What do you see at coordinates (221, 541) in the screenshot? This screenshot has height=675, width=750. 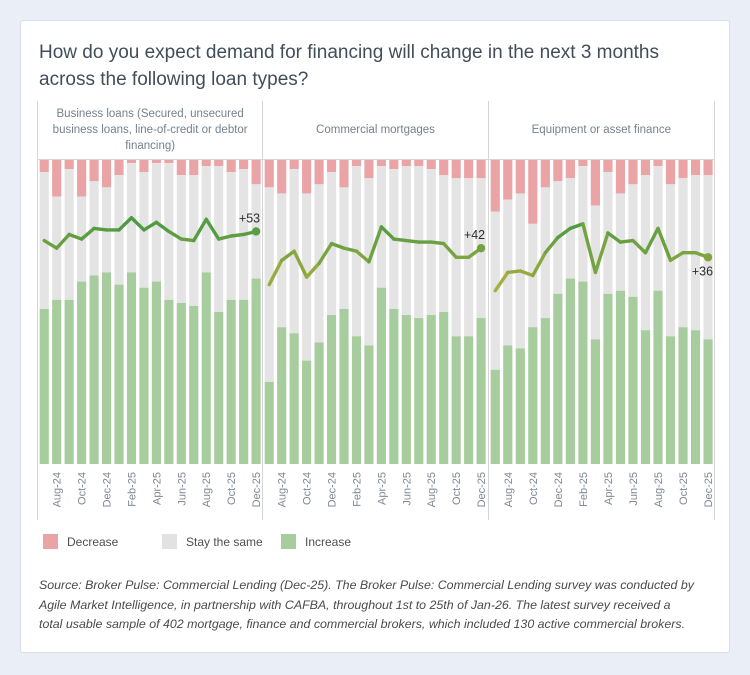 I see `legend-item-stay-the-same: Stay the same` at bounding box center [221, 541].